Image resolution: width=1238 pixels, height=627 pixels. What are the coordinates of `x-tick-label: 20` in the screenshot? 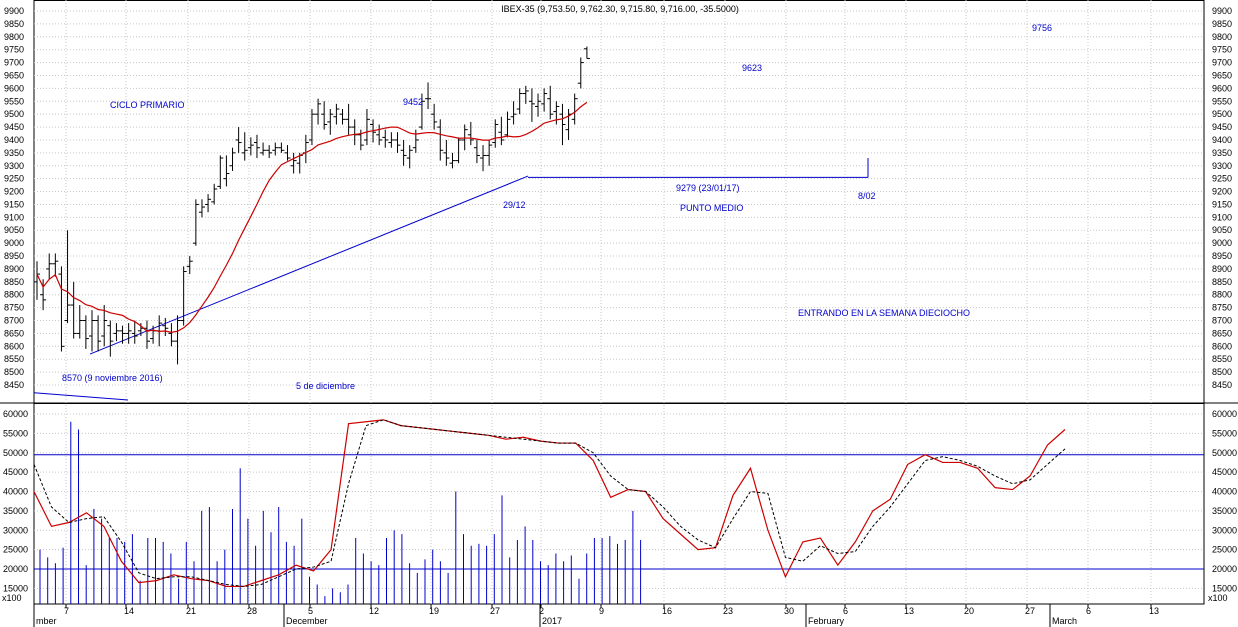 It's located at (969, 611).